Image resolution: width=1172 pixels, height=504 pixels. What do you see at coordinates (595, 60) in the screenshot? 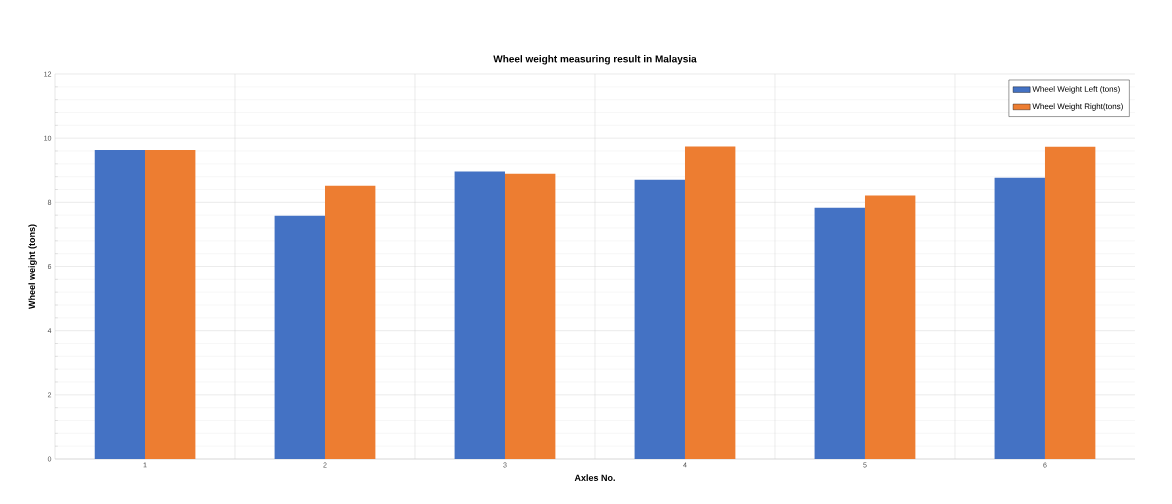
I see `chart-title: Wheel weight measuring result in Malaysia` at bounding box center [595, 60].